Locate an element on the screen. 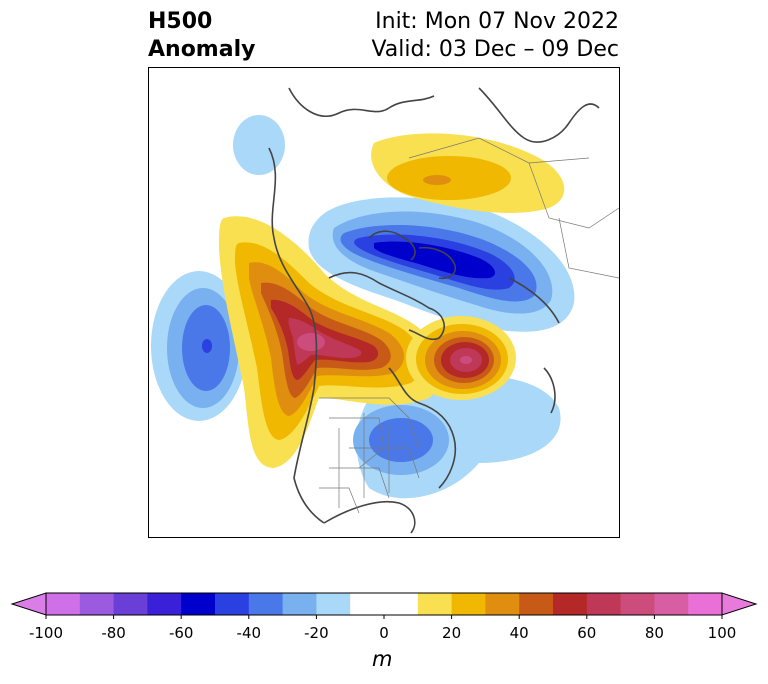  alaska-negative-blob is located at coordinates (259, 145).